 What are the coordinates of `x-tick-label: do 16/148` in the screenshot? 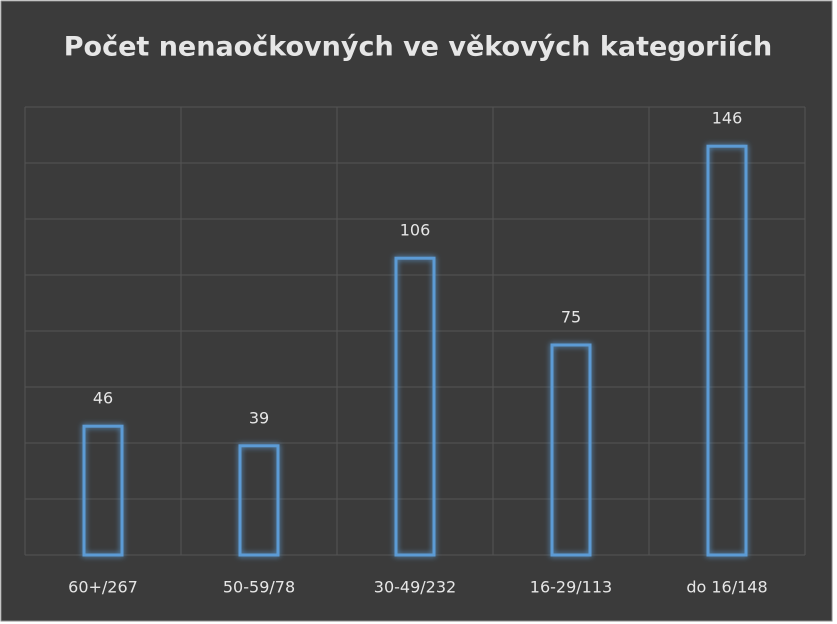 It's located at (726, 587).